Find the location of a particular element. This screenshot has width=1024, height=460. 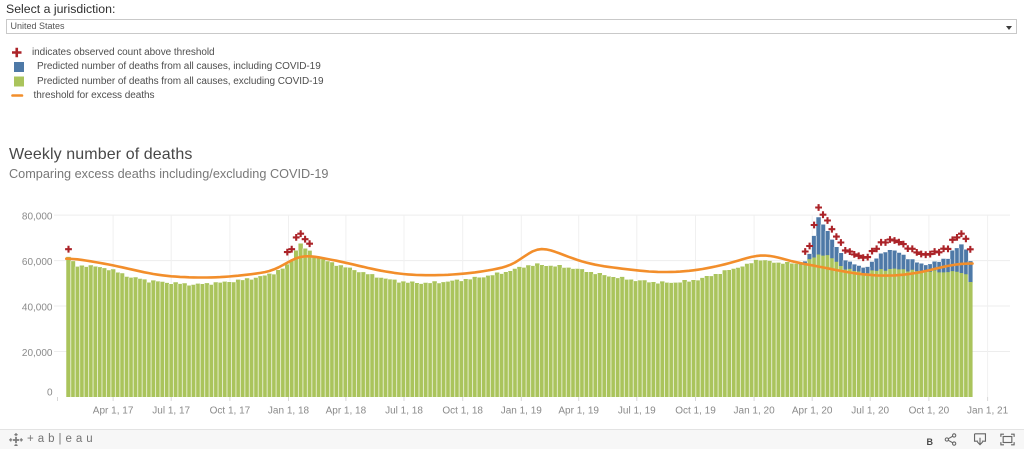

svg-text: Jul 1, 19 is located at coordinates (637, 411).